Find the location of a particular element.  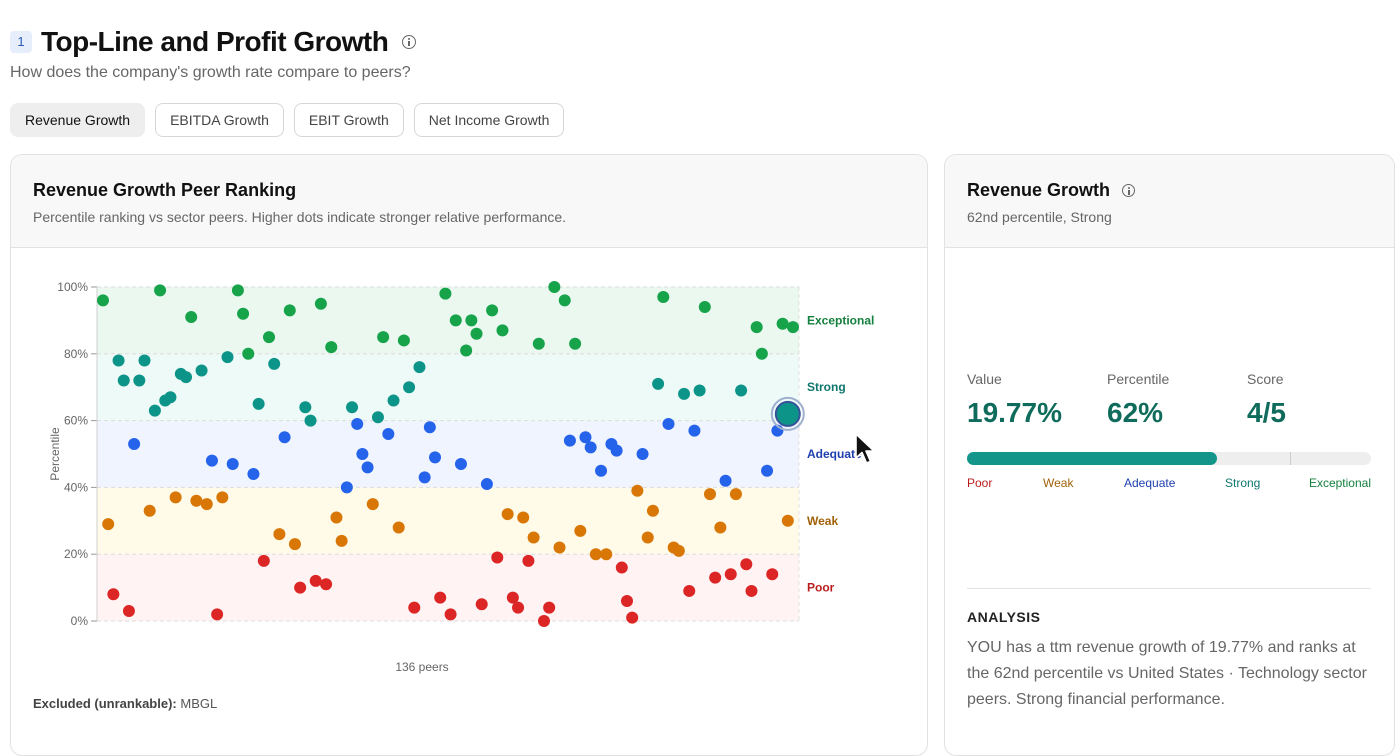

band-label-strong: Strong is located at coordinates (826, 387).